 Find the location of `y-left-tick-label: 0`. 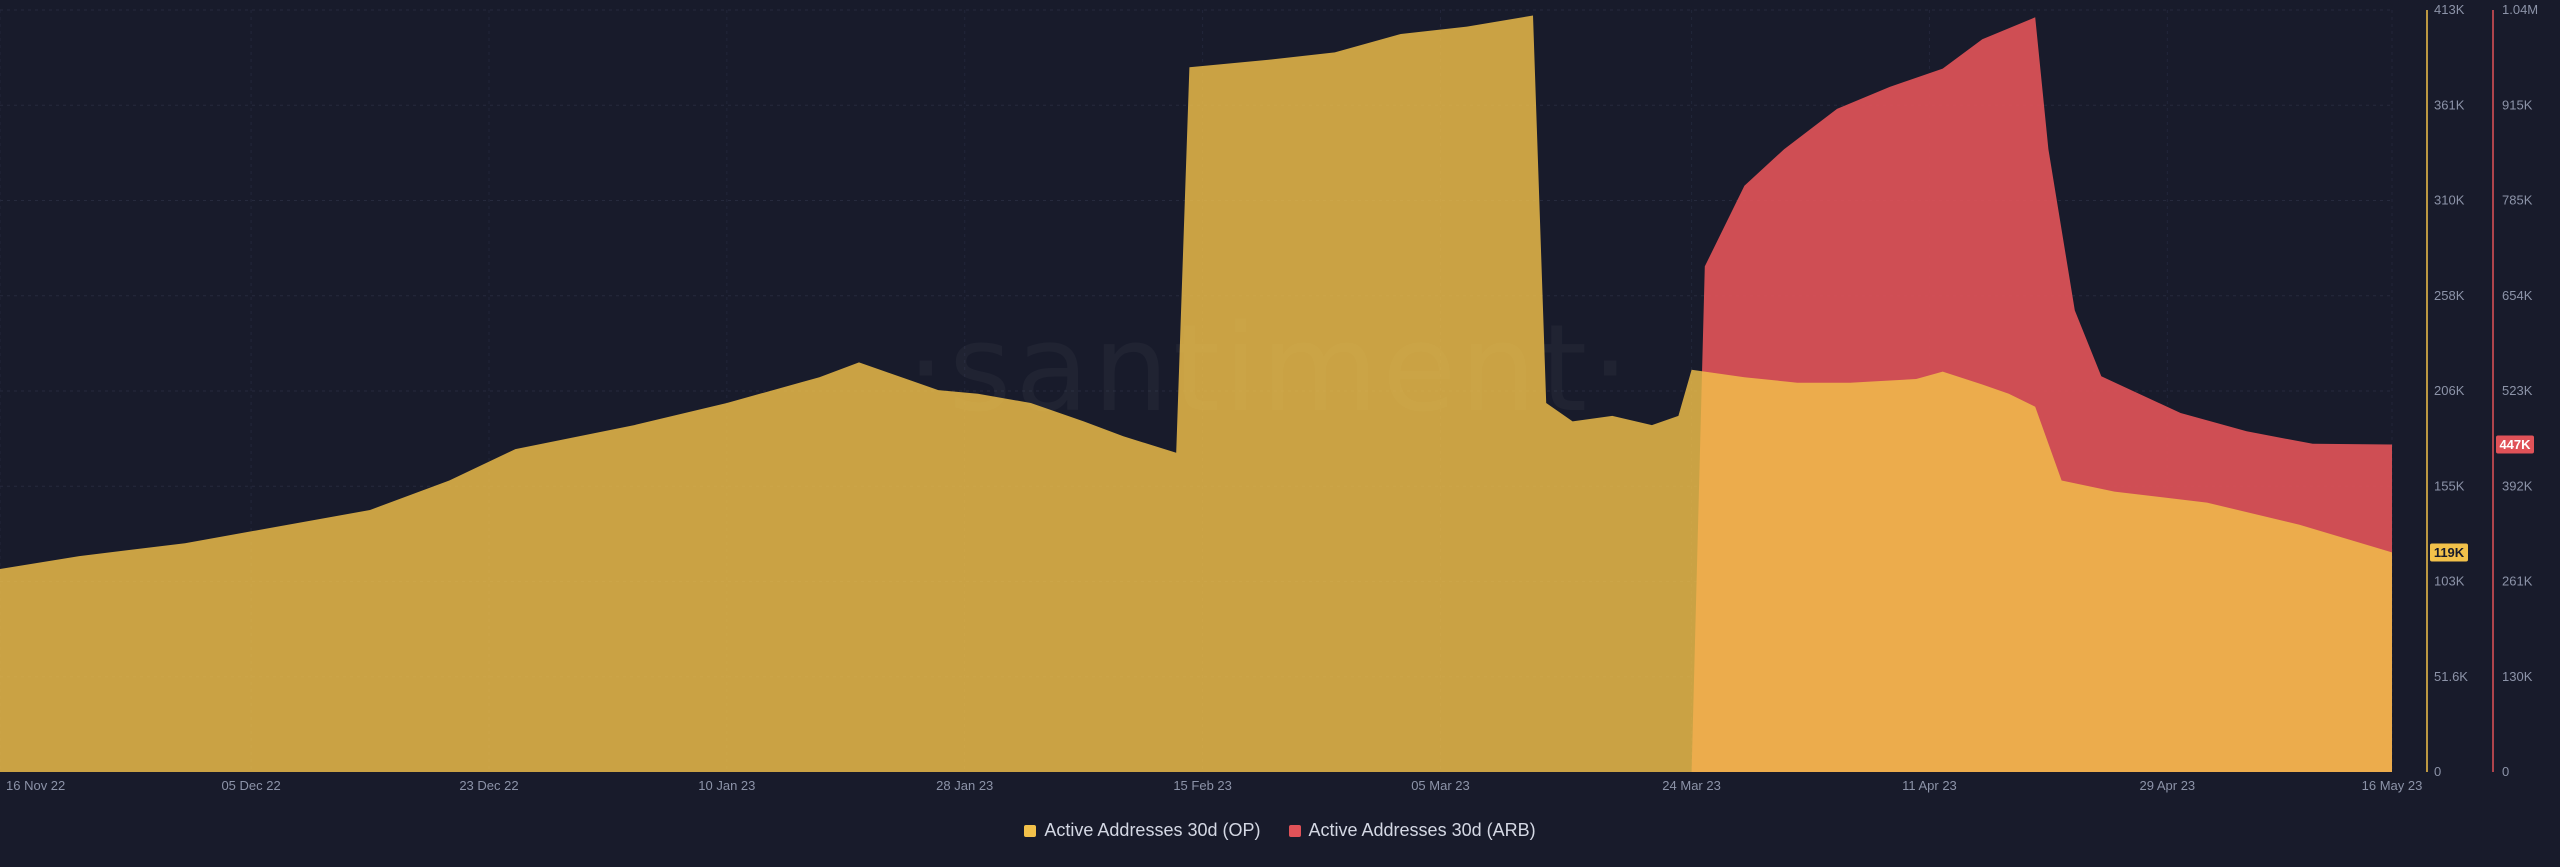

y-left-tick-label: 0 is located at coordinates (2437, 771).